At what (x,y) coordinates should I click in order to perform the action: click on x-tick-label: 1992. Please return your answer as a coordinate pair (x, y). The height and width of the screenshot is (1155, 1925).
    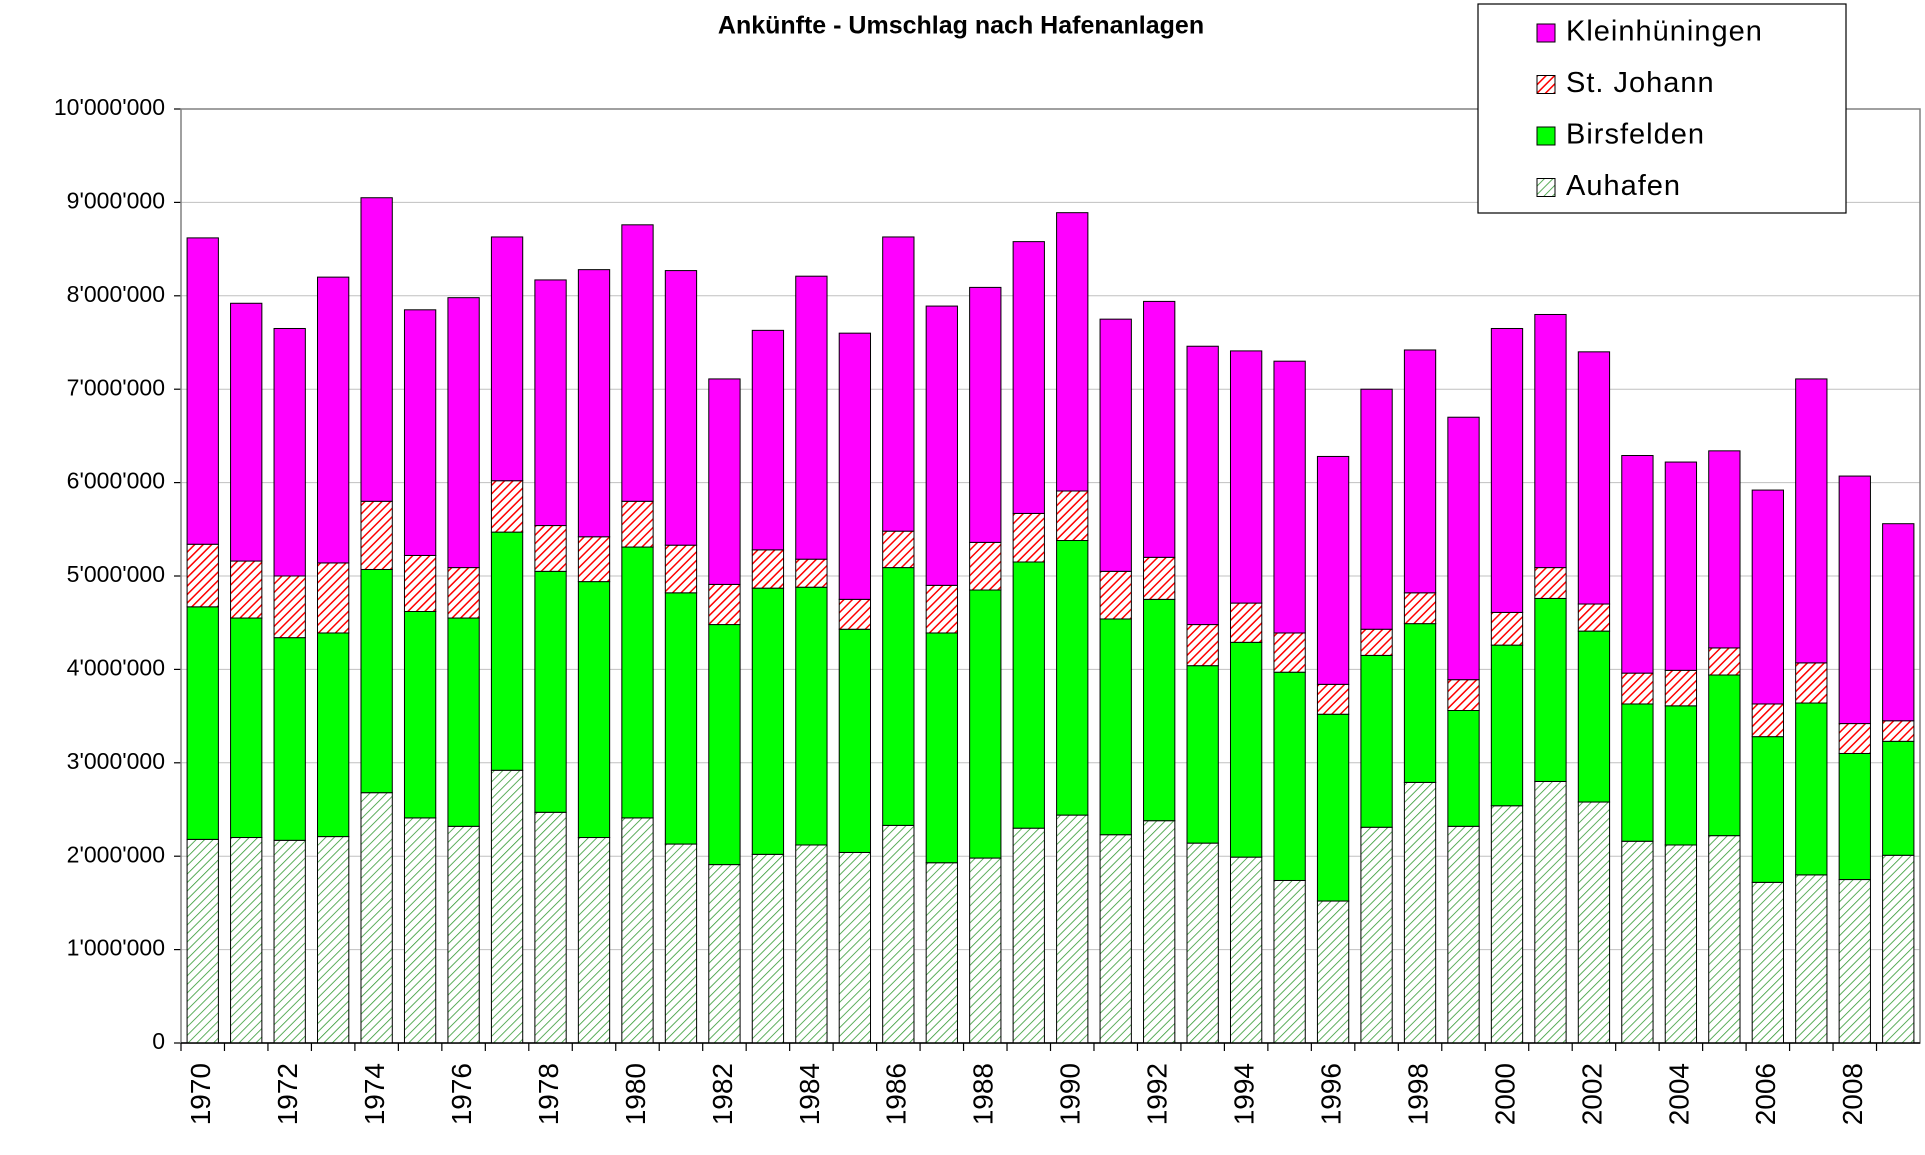
    Looking at the image, I should click on (1157, 1094).